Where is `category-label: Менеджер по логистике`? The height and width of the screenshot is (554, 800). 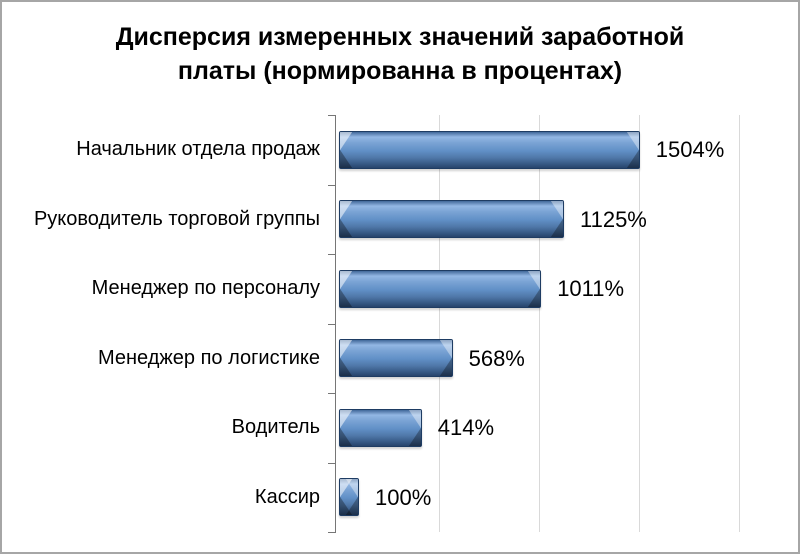
category-label: Менеджер по логистике is located at coordinates (208, 357).